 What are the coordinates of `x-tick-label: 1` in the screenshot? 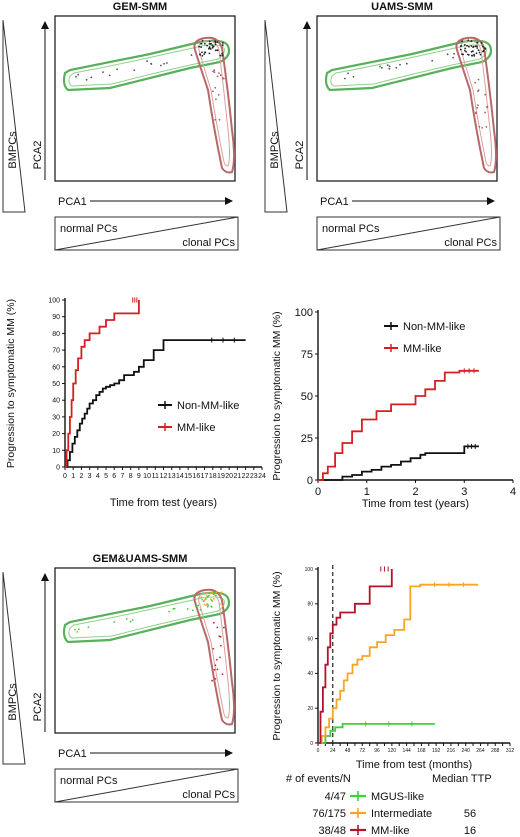 It's located at (73, 476).